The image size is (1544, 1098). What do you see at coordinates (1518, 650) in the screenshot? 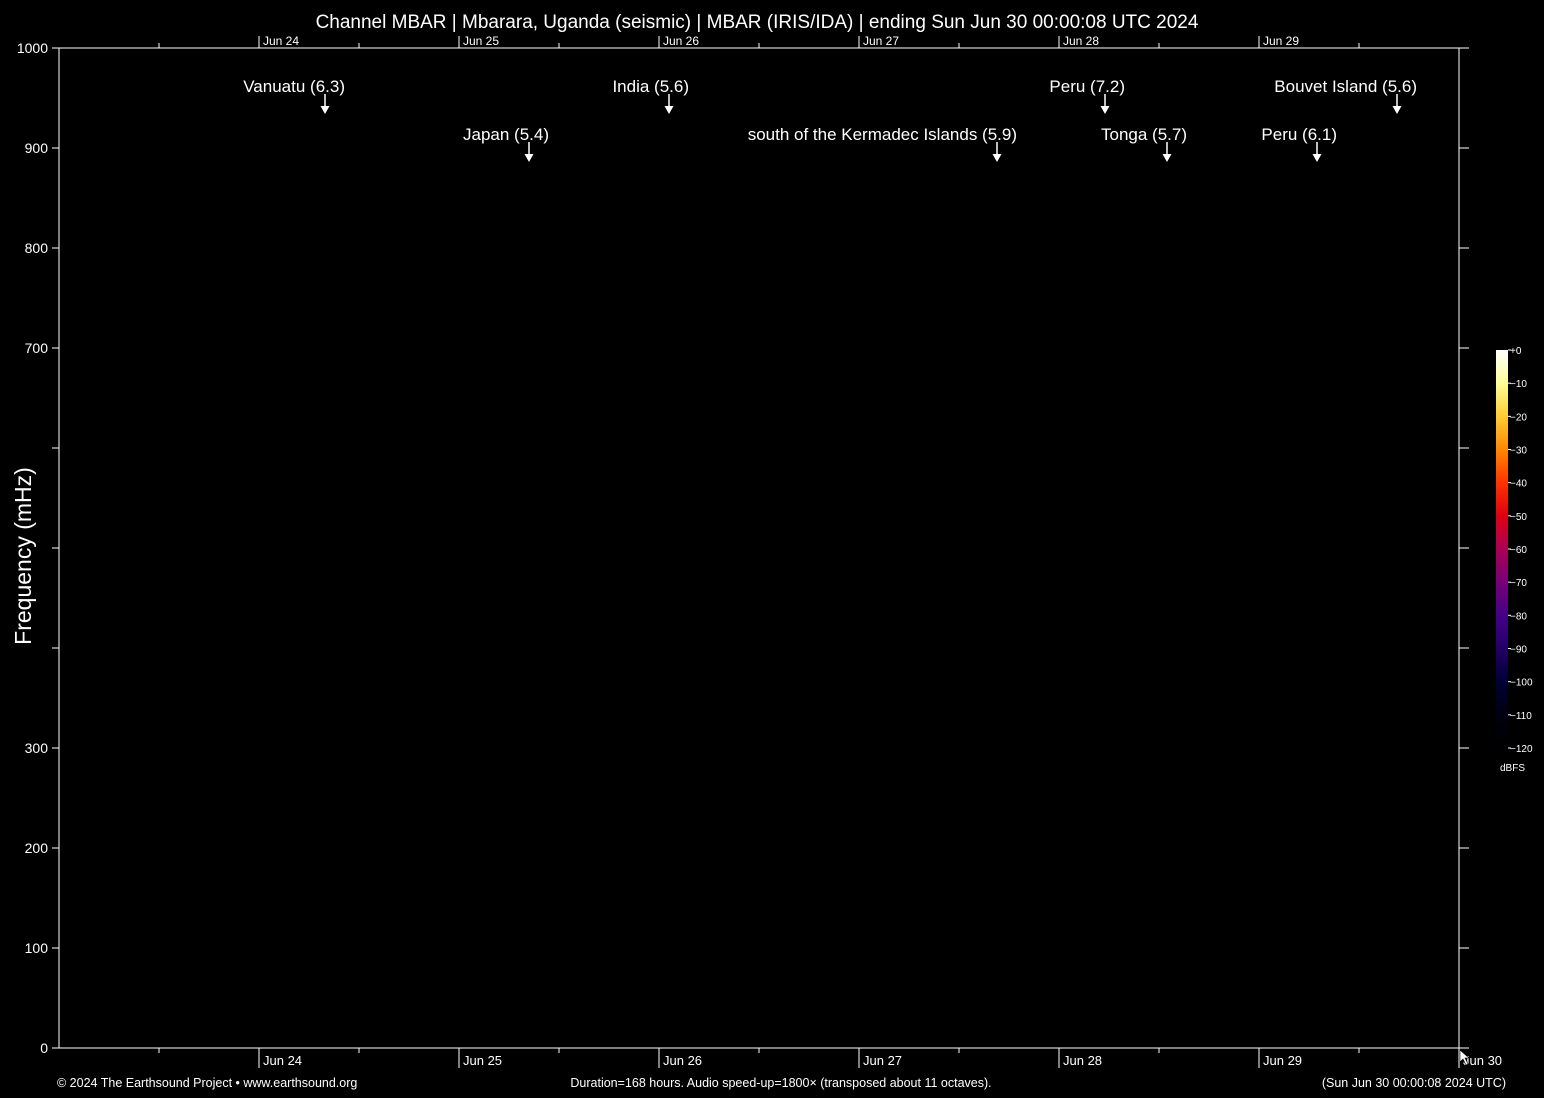
I see `colorbar-tick-label: −90` at bounding box center [1518, 650].